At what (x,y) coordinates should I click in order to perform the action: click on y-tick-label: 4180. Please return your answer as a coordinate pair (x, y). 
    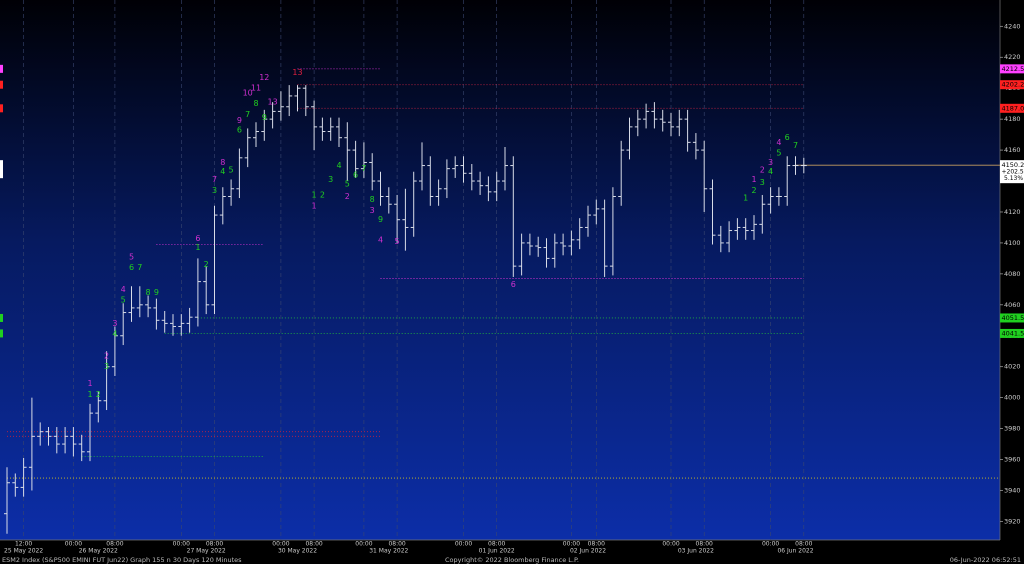
    Looking at the image, I should click on (1012, 119).